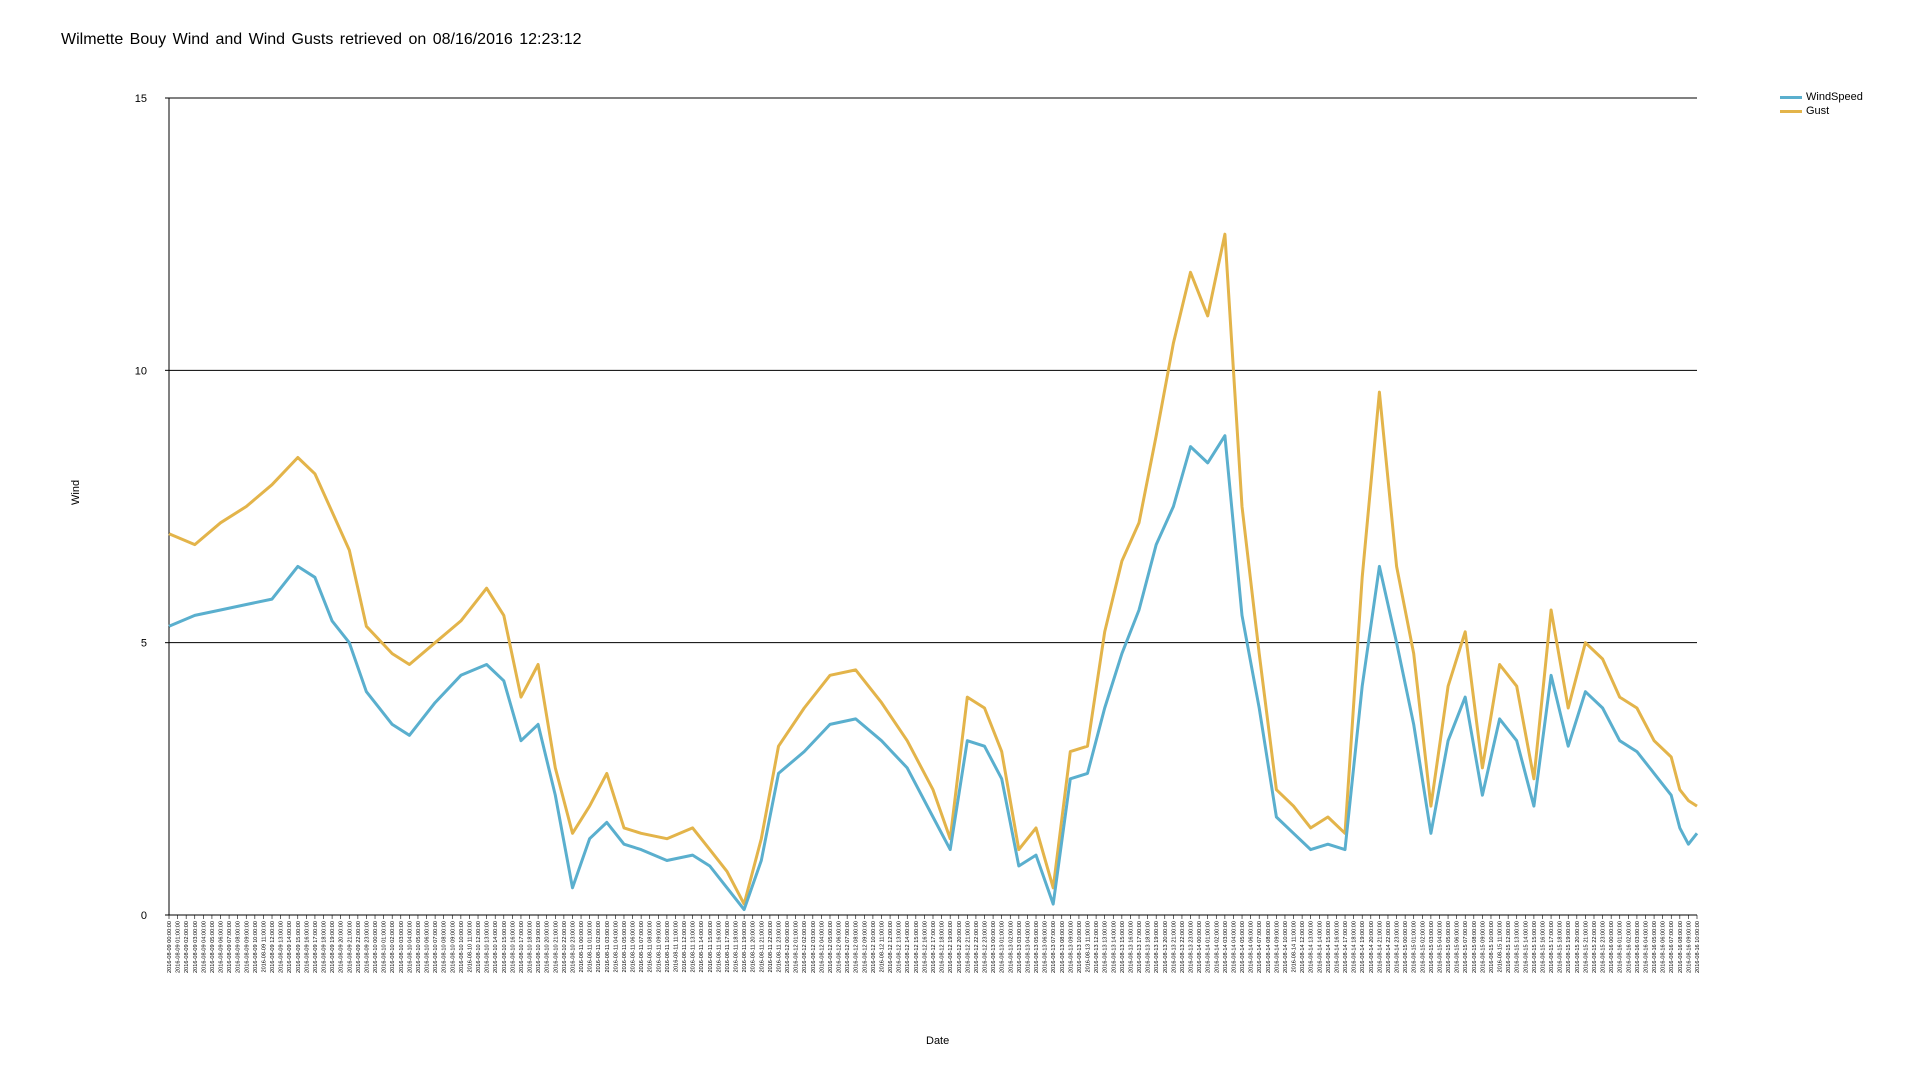 The width and height of the screenshot is (1920, 1080). What do you see at coordinates (986, 947) in the screenshot?
I see `x-tick-label: 2016-08-12 23:00:00` at bounding box center [986, 947].